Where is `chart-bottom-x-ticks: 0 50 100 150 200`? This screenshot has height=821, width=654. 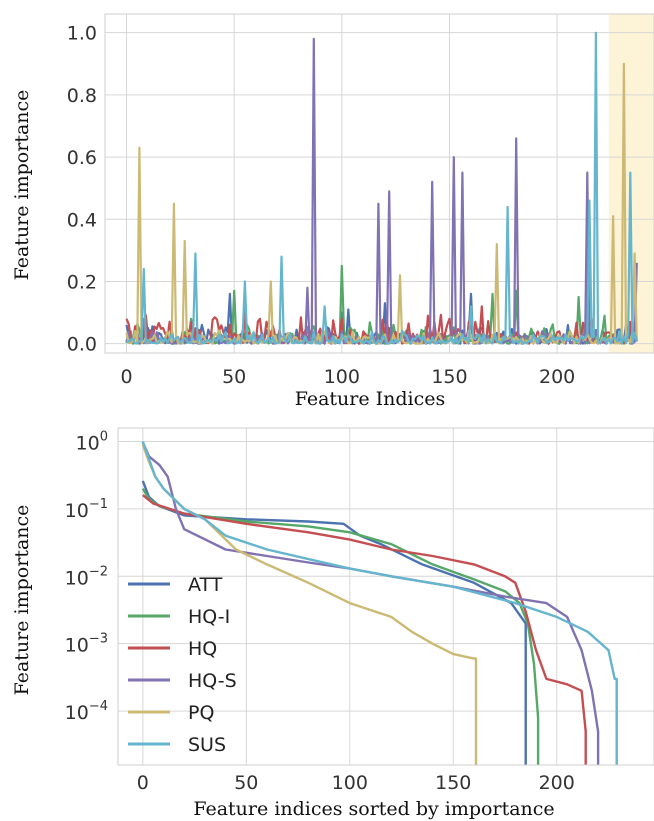
chart-bottom-x-ticks: 0 50 100 150 200 is located at coordinates (356, 783).